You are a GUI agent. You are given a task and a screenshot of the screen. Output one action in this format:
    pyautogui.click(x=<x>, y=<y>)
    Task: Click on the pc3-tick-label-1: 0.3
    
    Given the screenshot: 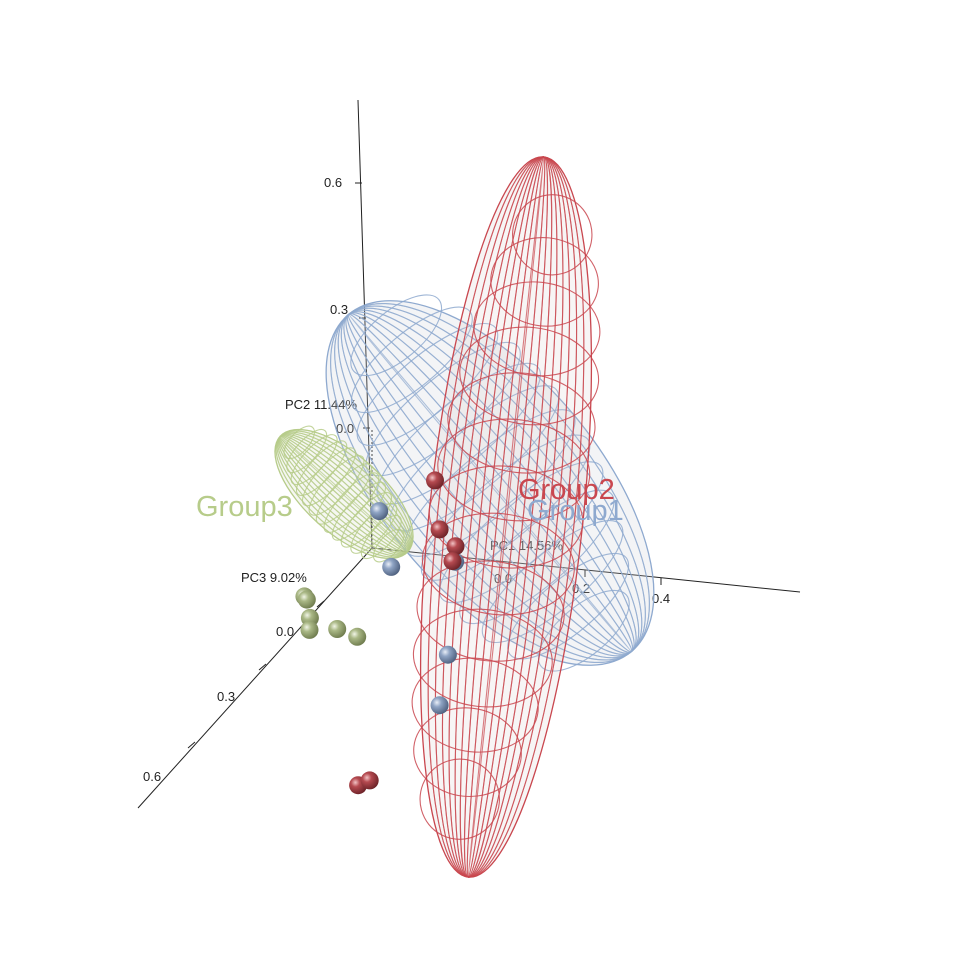 What is the action you would take?
    pyautogui.click(x=226, y=696)
    